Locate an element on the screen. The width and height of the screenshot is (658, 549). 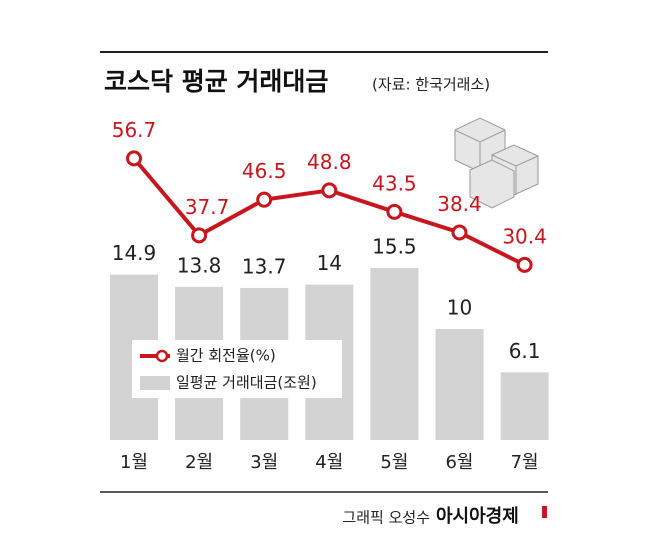
legend-label: 월간 회전율(%) is located at coordinates (226, 356).